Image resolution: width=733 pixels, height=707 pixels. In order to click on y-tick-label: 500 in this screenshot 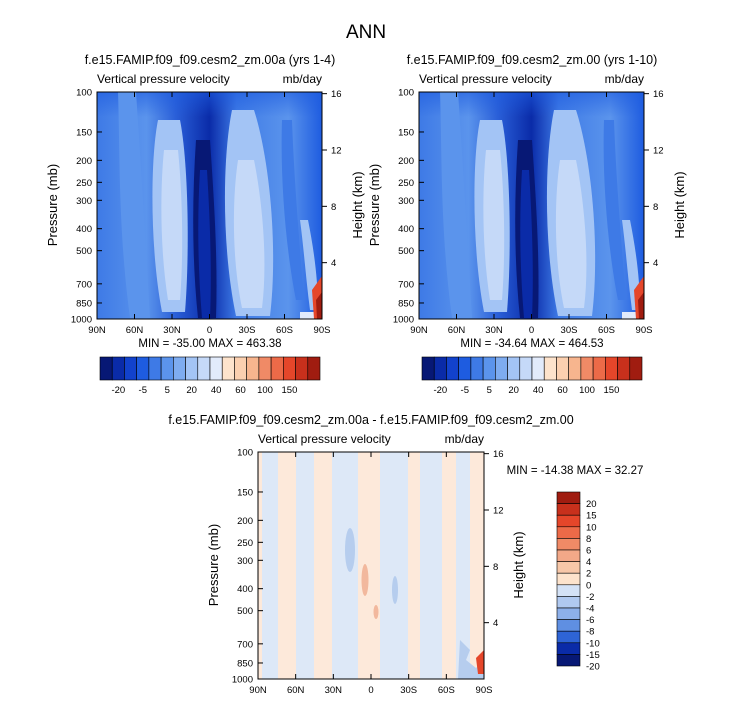, I will do `click(406, 251)`.